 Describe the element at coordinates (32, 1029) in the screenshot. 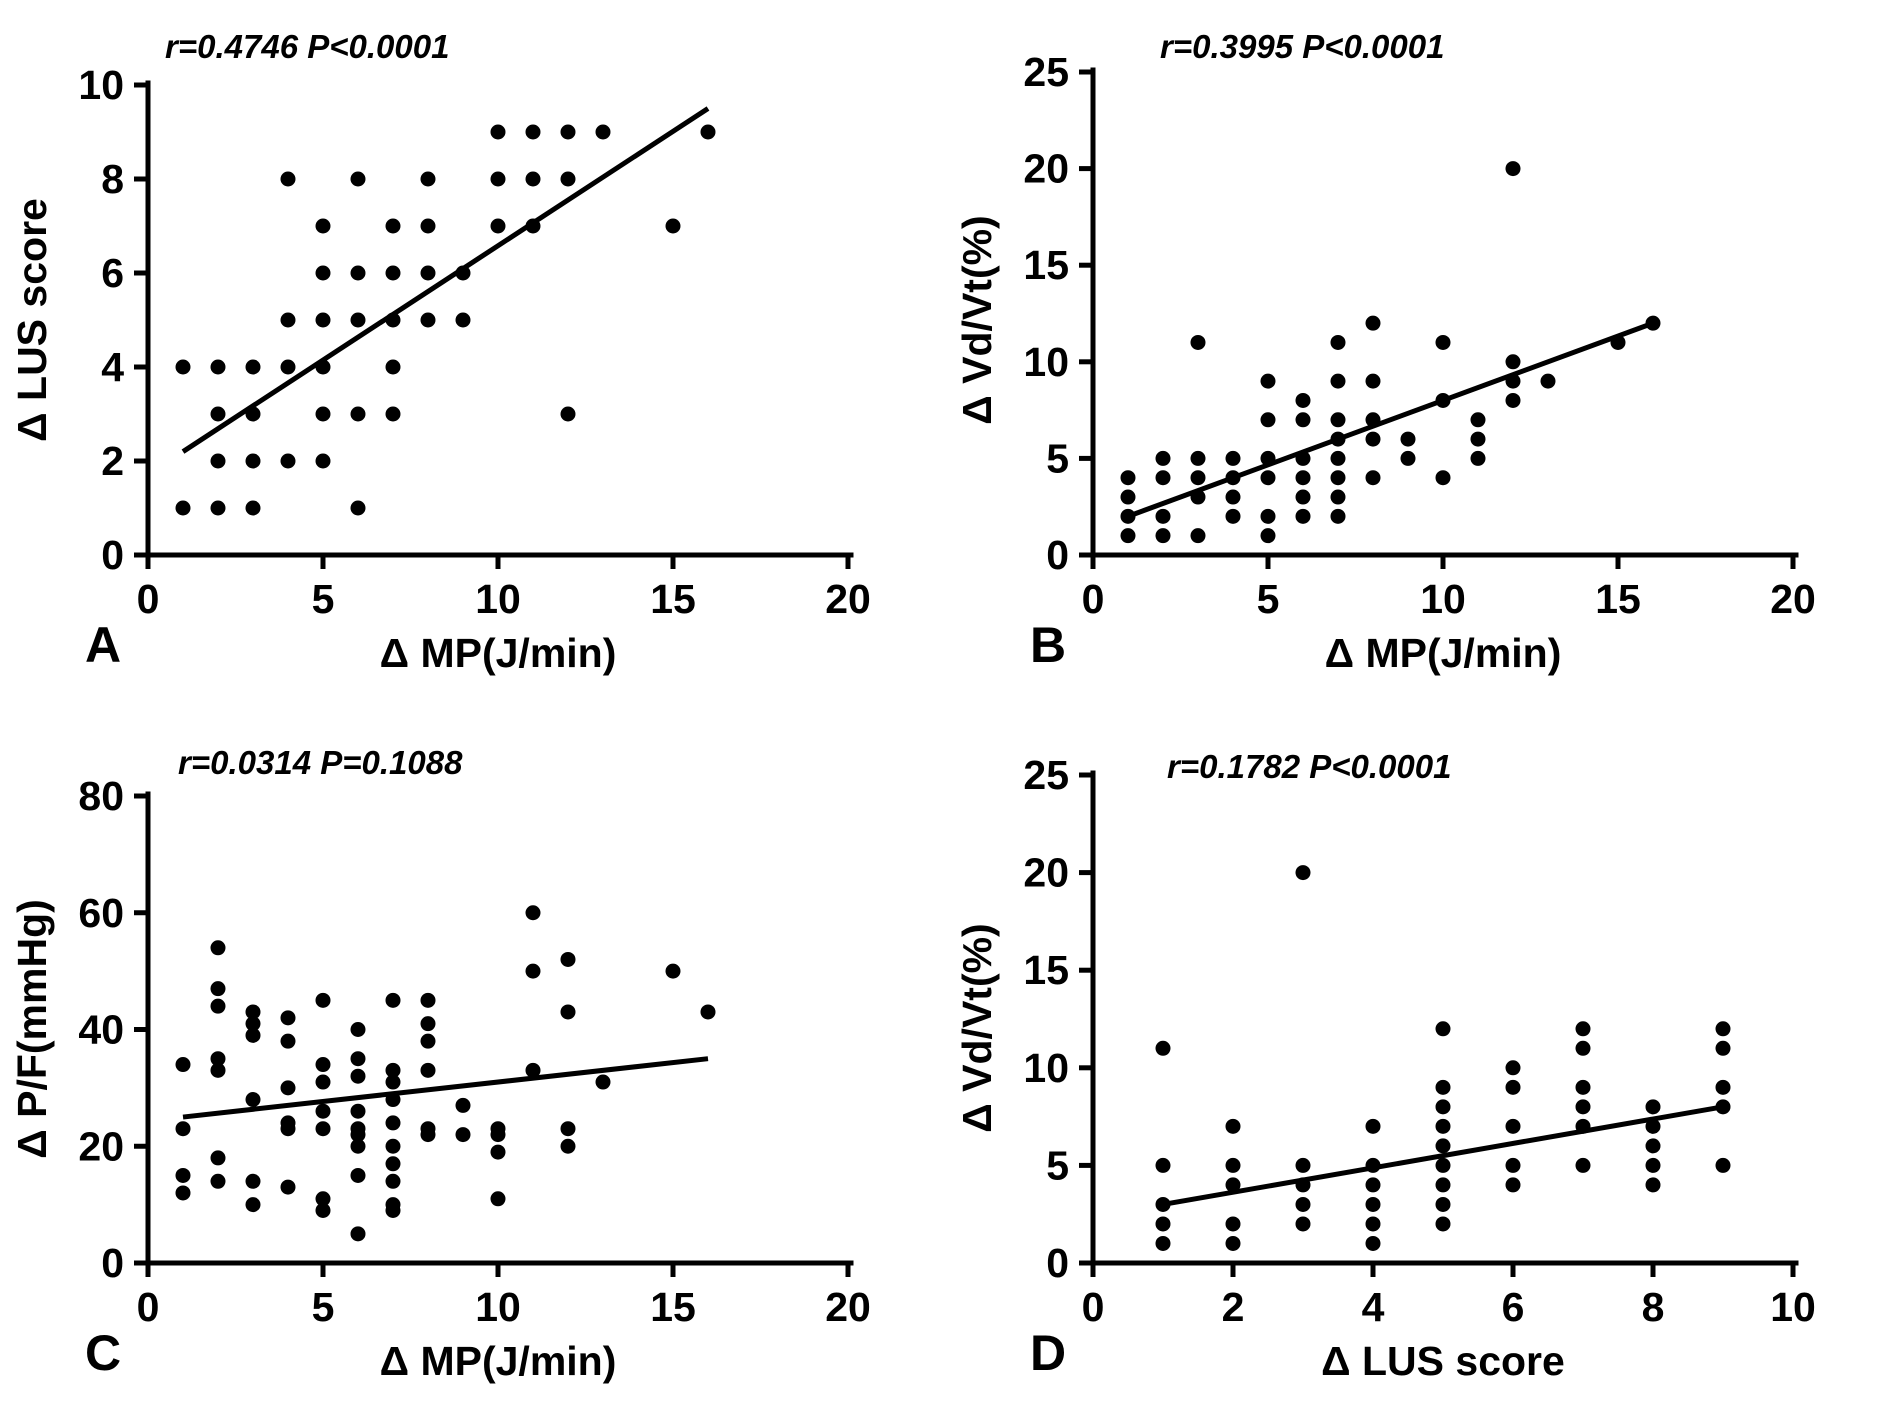

I see `y-axis-label: Δ P/F(mmHg)` at that location.